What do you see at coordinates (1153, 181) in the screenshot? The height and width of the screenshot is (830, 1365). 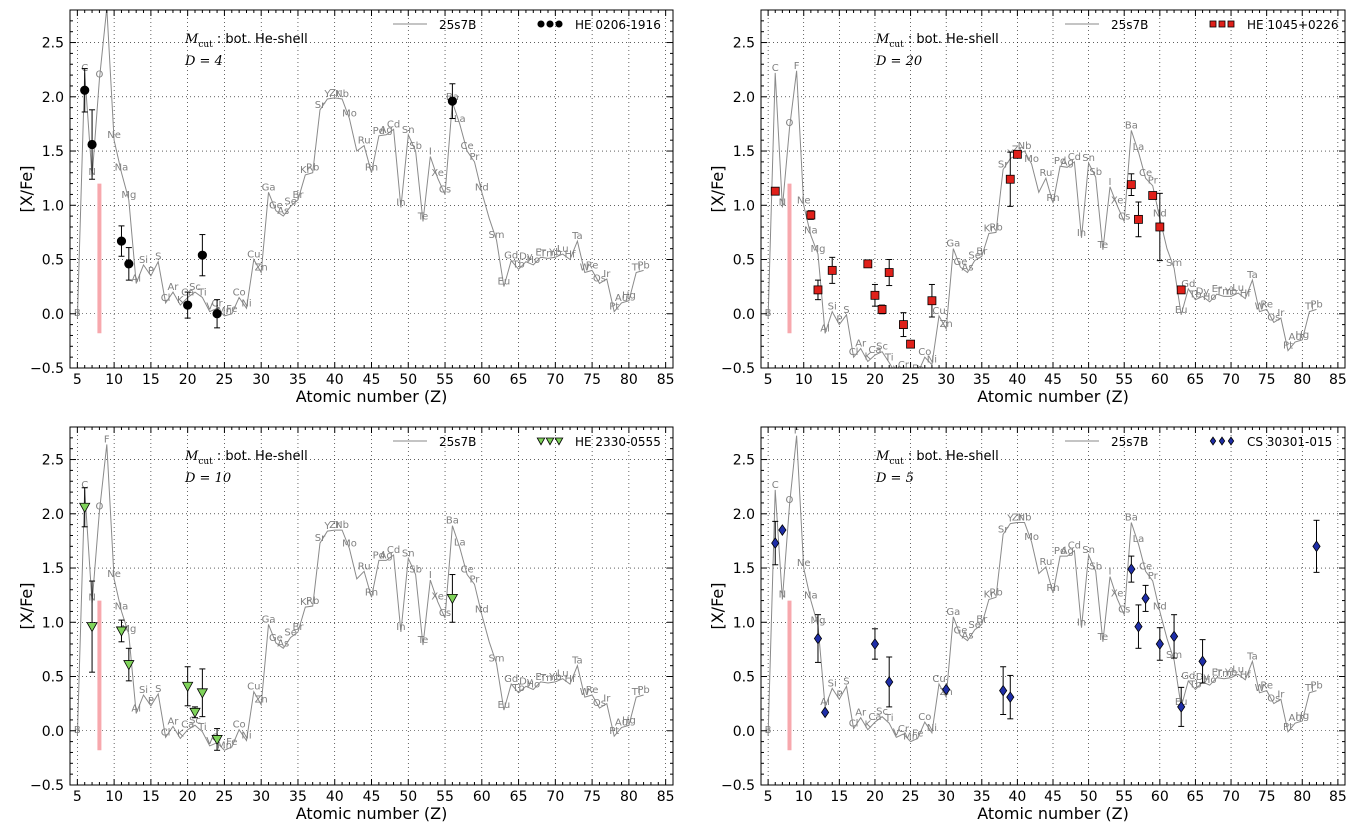 I see `element-label: Pr` at bounding box center [1153, 181].